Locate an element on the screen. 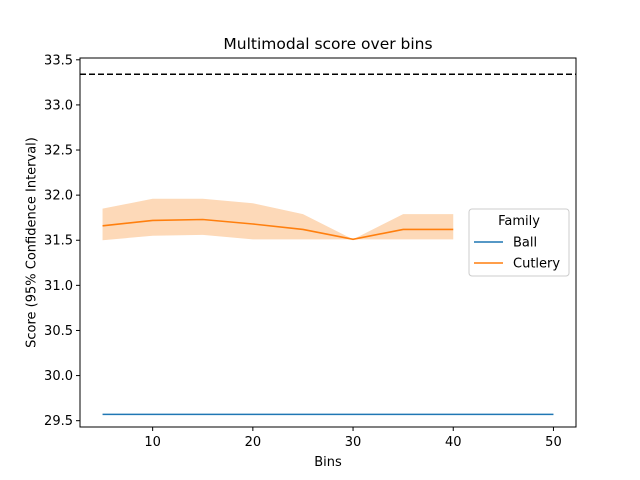 The height and width of the screenshot is (480, 640). y-axis: 29.5 30.0 30.5 31.0 31.5 32.0 32.5 33.0 33.5 is located at coordinates (62, 241).